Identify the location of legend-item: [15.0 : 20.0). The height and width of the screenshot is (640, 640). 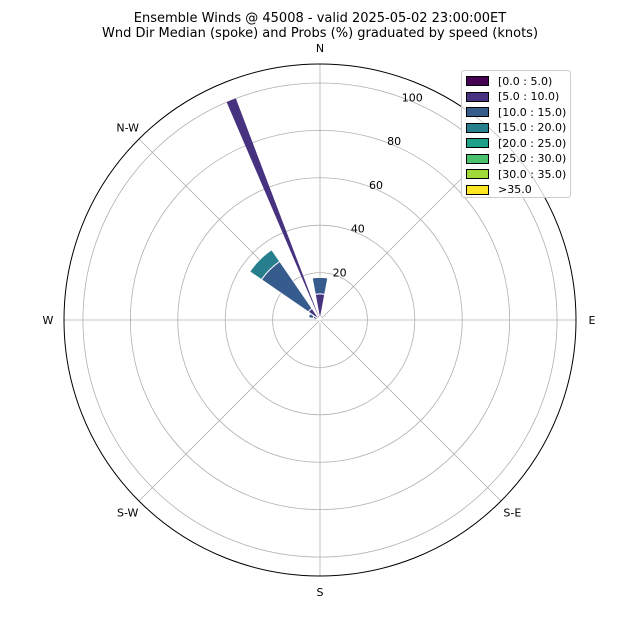
(516, 128).